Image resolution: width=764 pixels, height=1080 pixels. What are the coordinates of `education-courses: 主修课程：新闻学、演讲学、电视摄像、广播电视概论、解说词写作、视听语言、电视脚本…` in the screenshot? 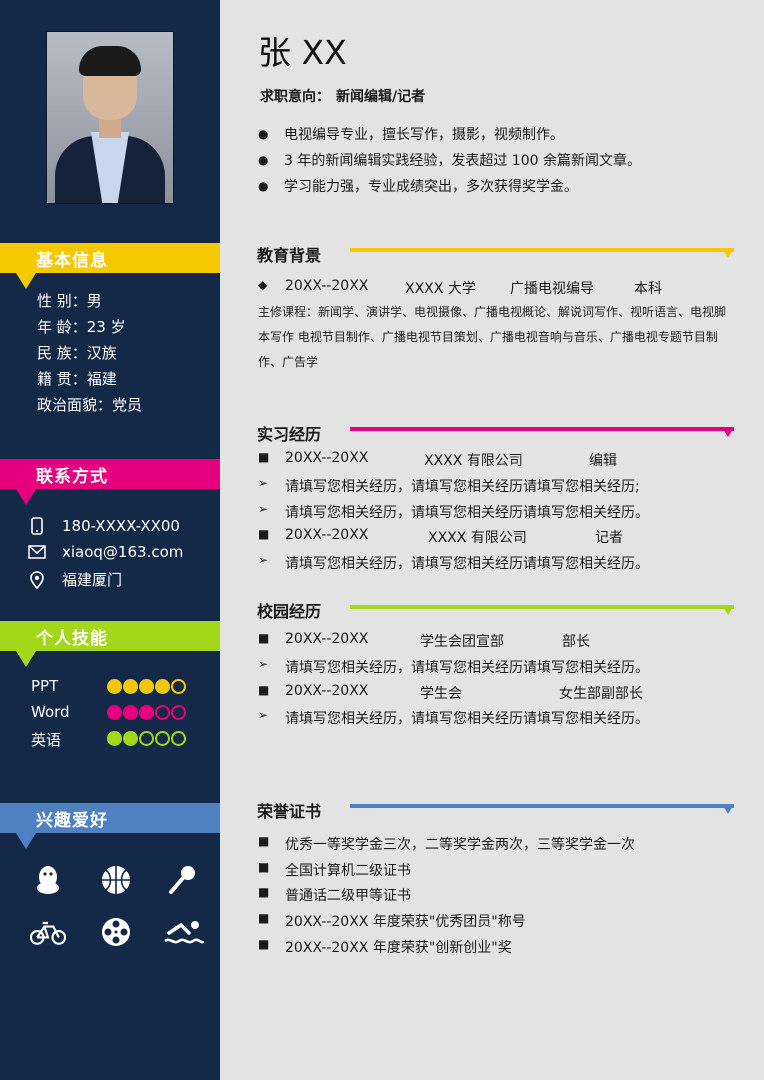 It's located at (492, 337).